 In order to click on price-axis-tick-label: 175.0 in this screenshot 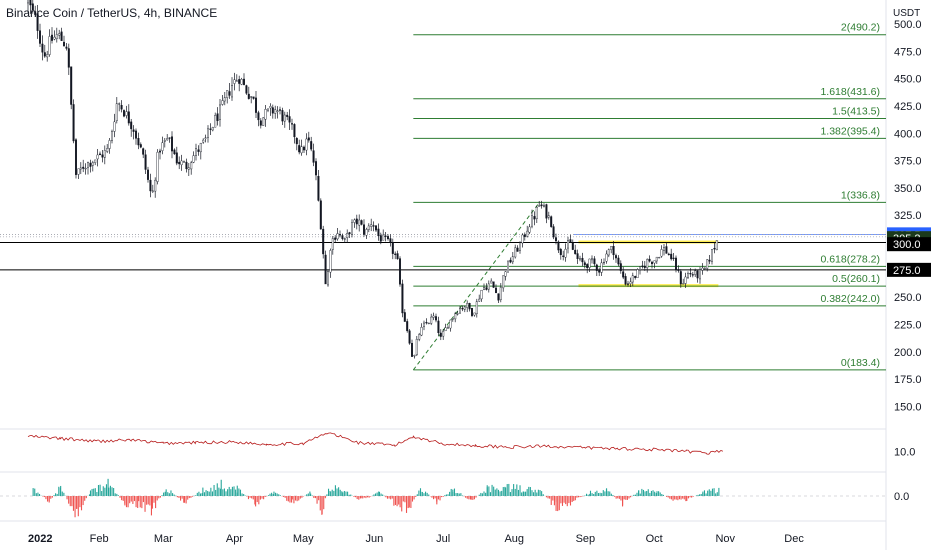, I will do `click(908, 380)`.